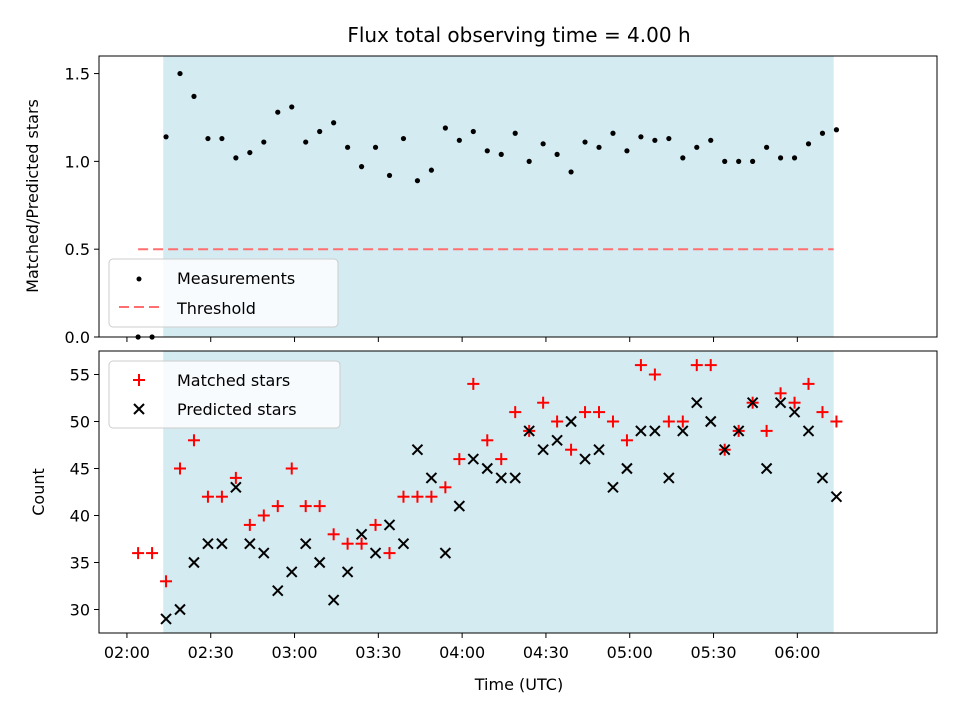  Describe the element at coordinates (378, 652) in the screenshot. I see `x-tick-label: 03:30` at that location.